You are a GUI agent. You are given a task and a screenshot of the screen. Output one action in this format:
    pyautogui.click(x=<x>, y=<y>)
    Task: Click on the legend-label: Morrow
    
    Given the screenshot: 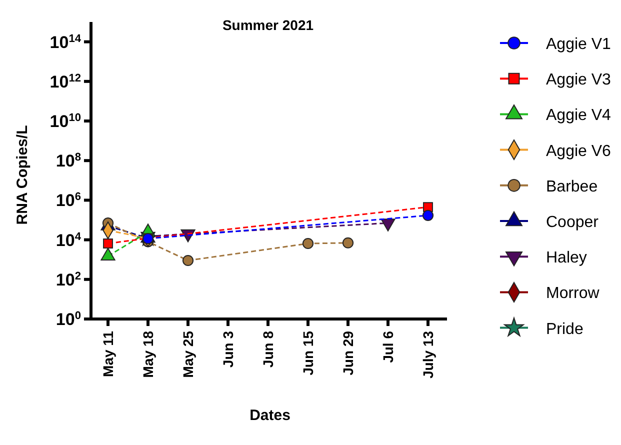 What is the action you would take?
    pyautogui.click(x=573, y=293)
    